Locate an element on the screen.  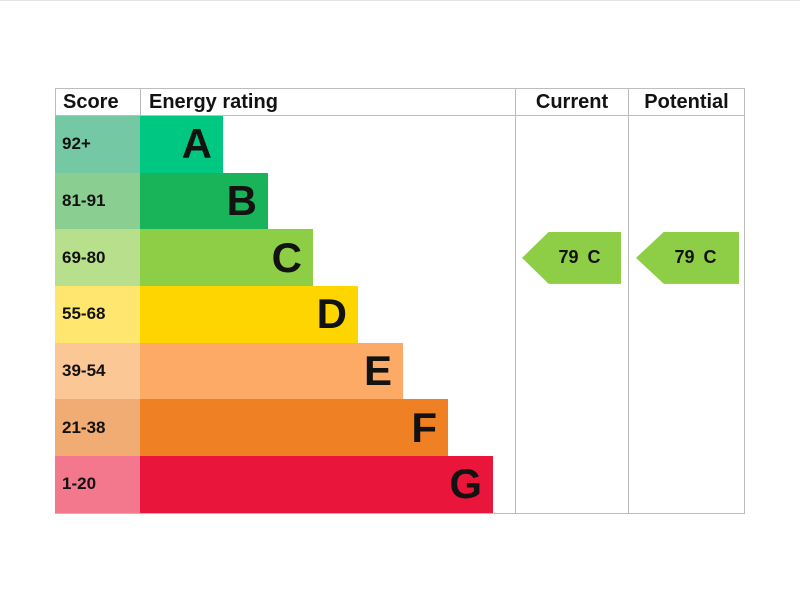
potential-column: 79 C is located at coordinates (686, 314).